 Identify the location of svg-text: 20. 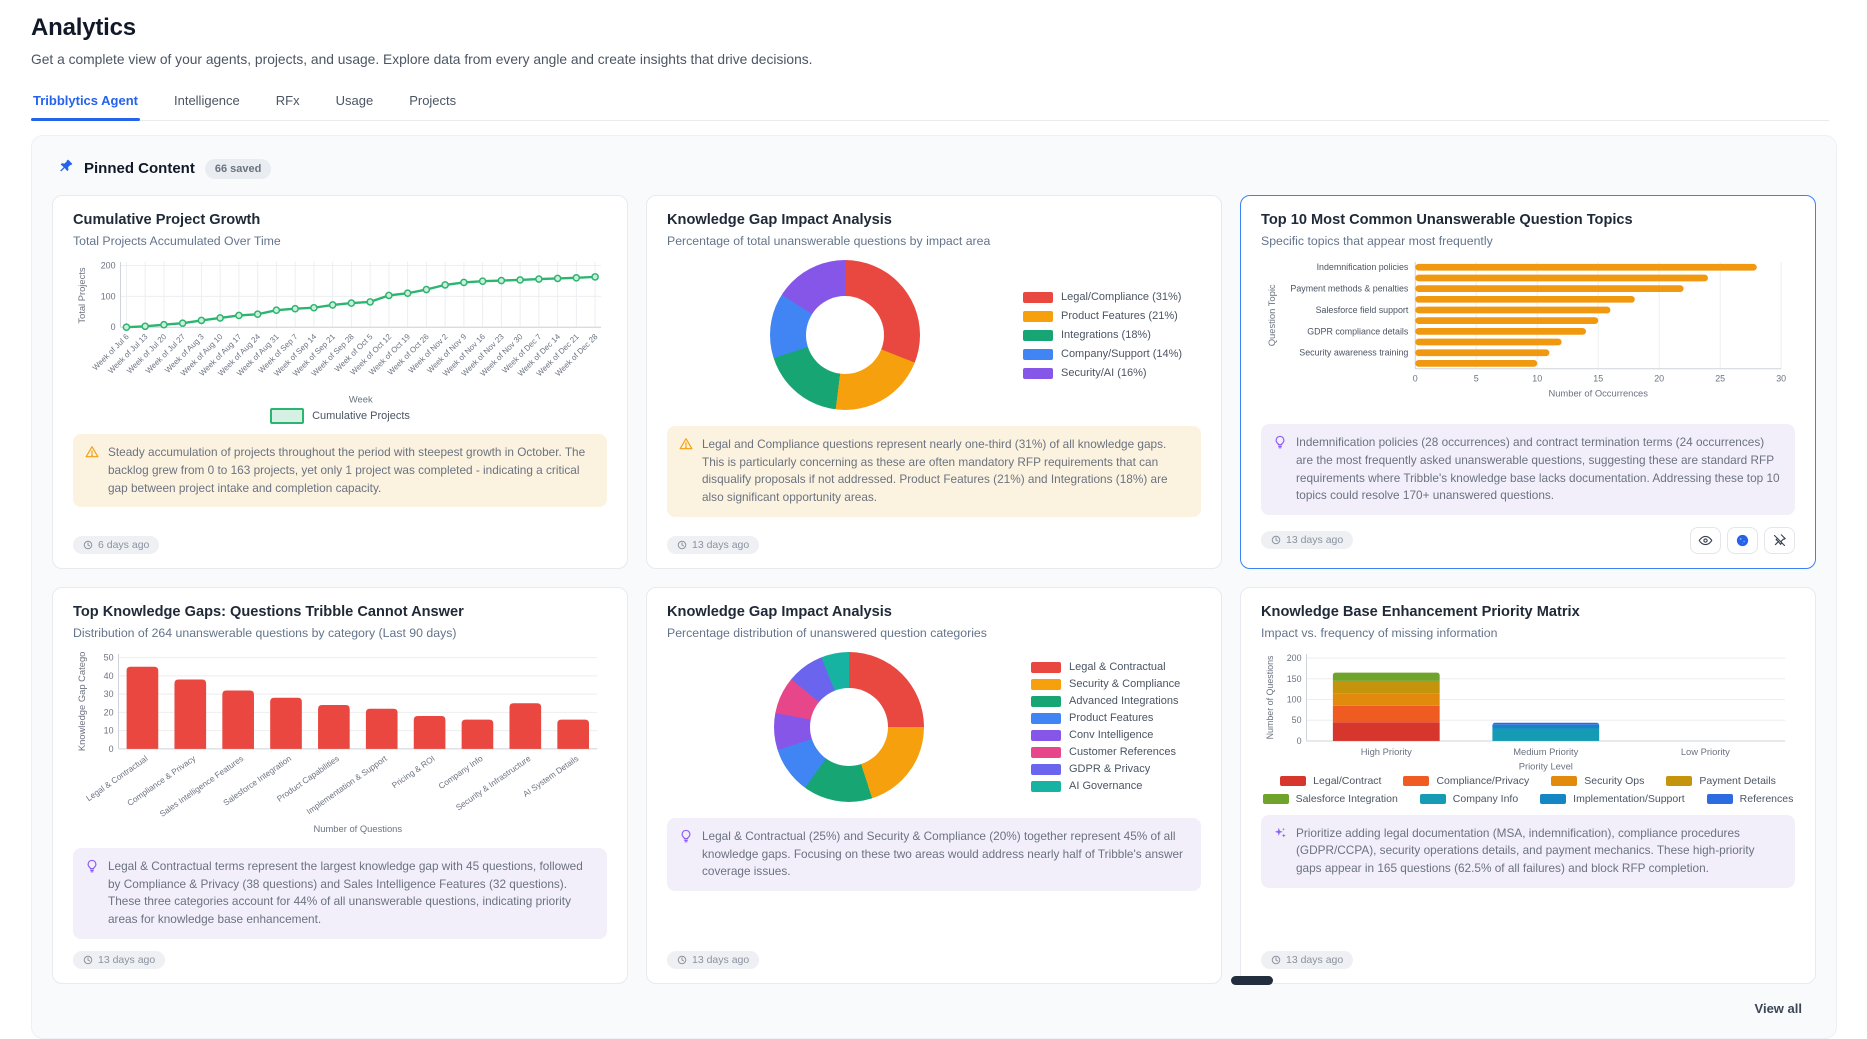
(109, 712).